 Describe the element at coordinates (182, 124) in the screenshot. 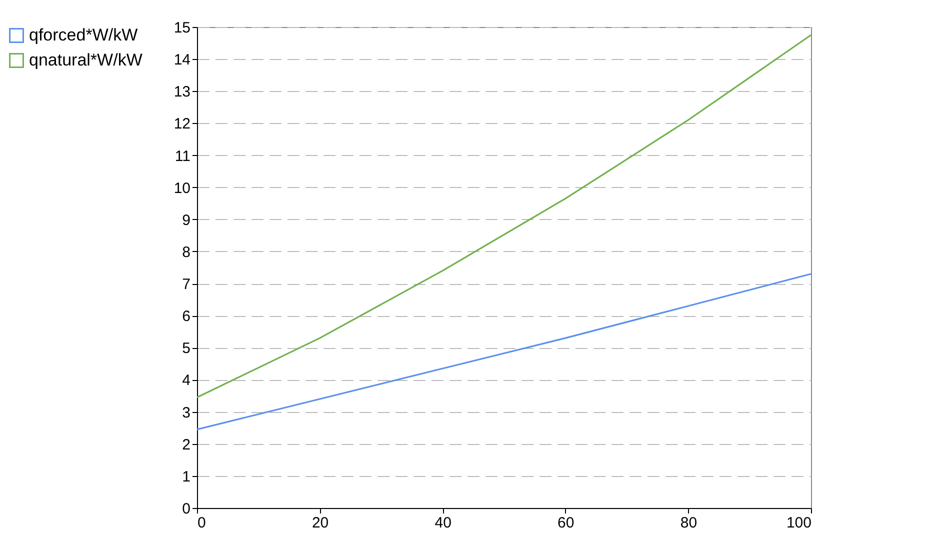

I see `y-tick-label: 12` at that location.